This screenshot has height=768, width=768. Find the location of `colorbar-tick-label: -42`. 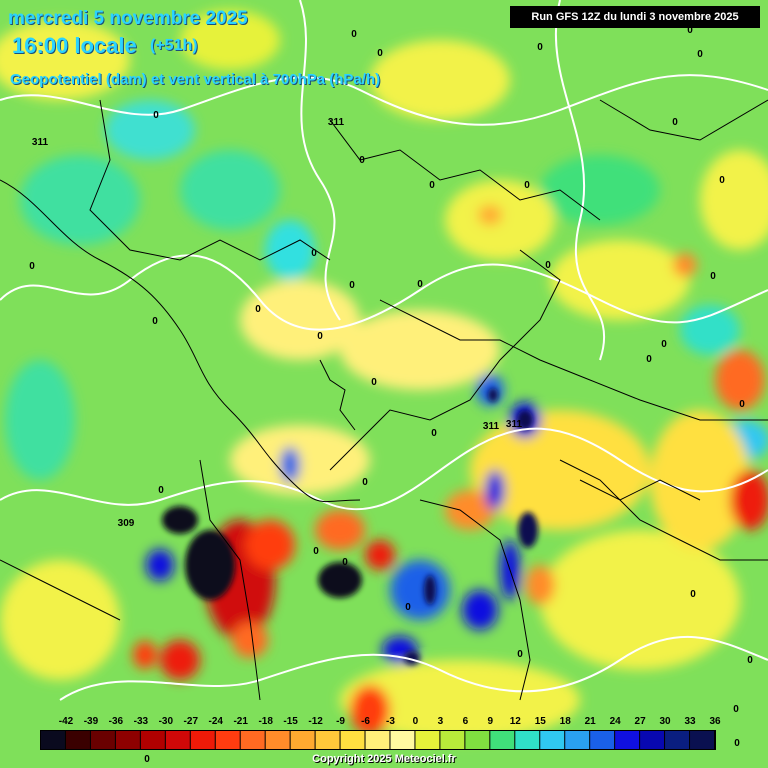

colorbar-tick-label: -42 is located at coordinates (66, 721).